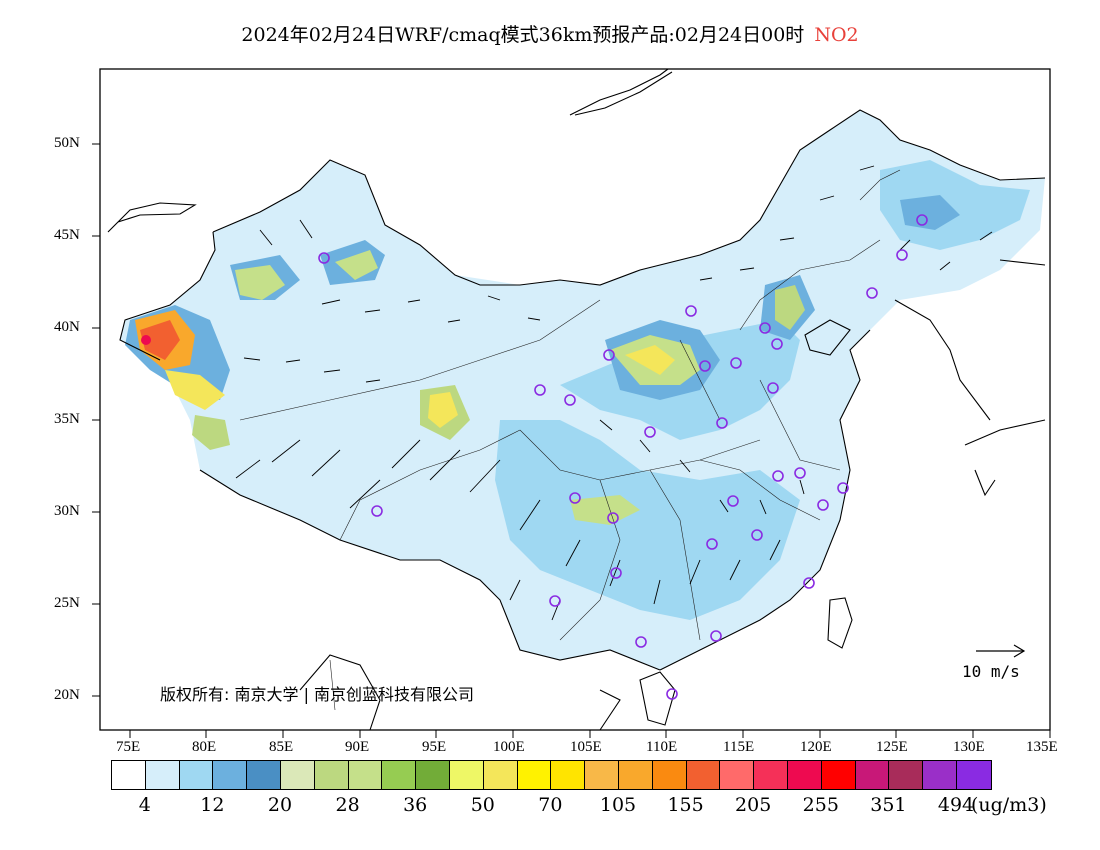 The image size is (1100, 850). Describe the element at coordinates (67, 419) in the screenshot. I see `lat-label-35n: 35N` at that location.